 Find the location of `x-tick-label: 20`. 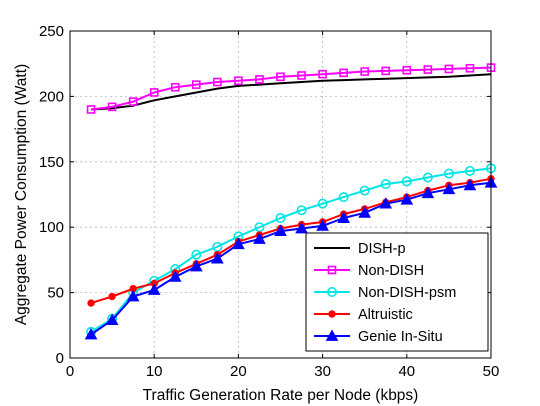

x-tick-label: 20 is located at coordinates (238, 371).